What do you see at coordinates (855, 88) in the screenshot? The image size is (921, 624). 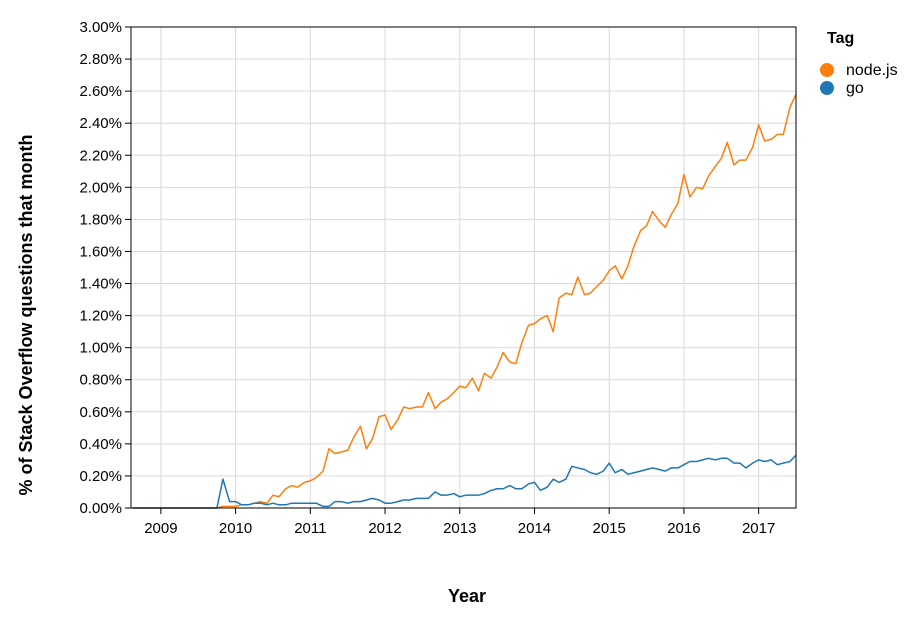 I see `legend-label: go` at bounding box center [855, 88].